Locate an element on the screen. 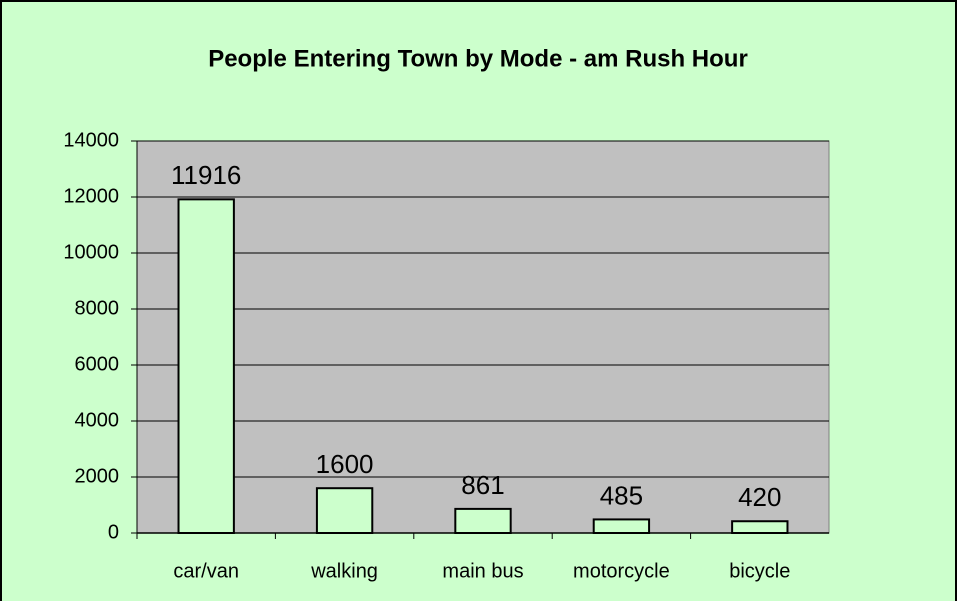 This screenshot has width=957, height=601. x-tick-label: main bus is located at coordinates (482, 571).